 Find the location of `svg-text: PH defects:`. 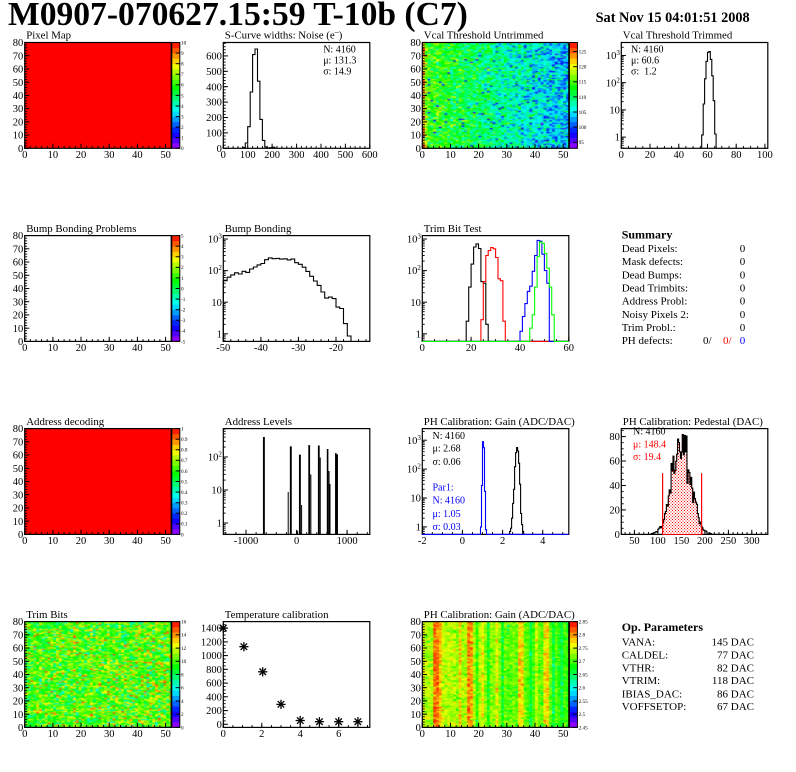

svg-text: PH defects: is located at coordinates (647, 341).